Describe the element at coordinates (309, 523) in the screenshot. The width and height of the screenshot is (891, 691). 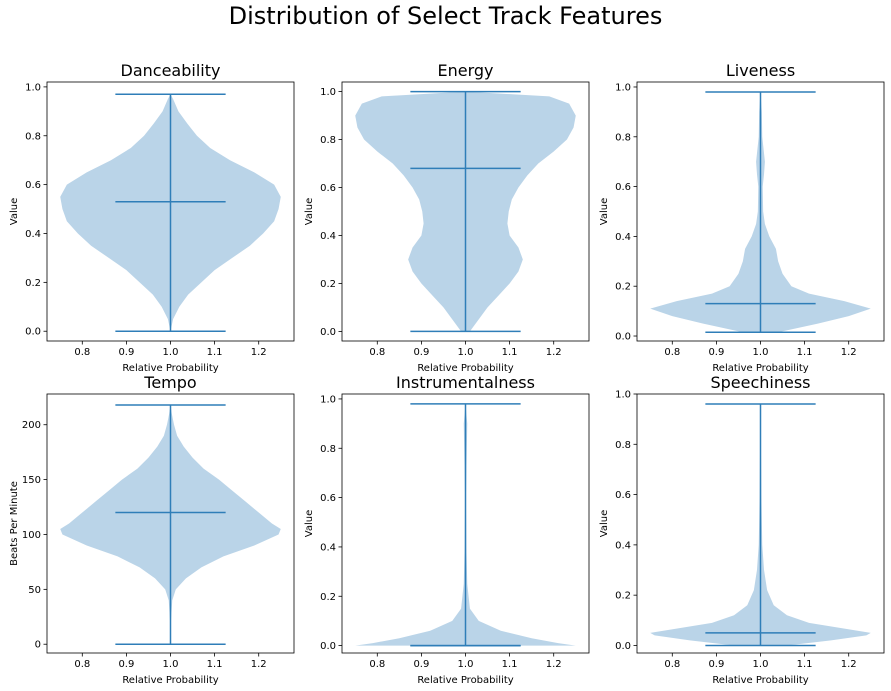
I see `y-axis-label-5: Value` at that location.